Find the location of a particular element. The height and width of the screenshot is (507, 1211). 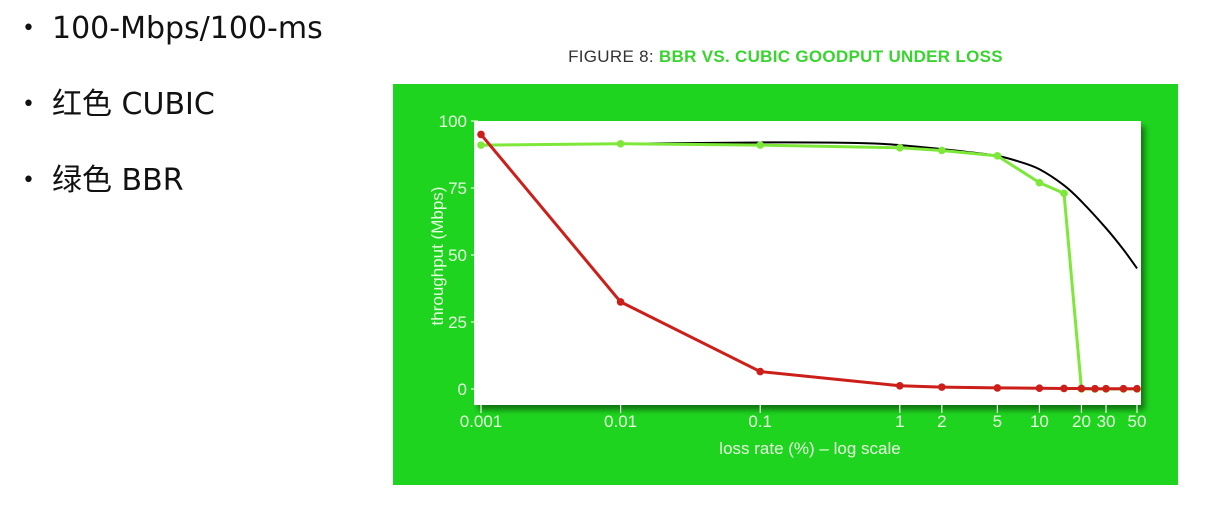

y-tick-label: 0 is located at coordinates (462, 389).